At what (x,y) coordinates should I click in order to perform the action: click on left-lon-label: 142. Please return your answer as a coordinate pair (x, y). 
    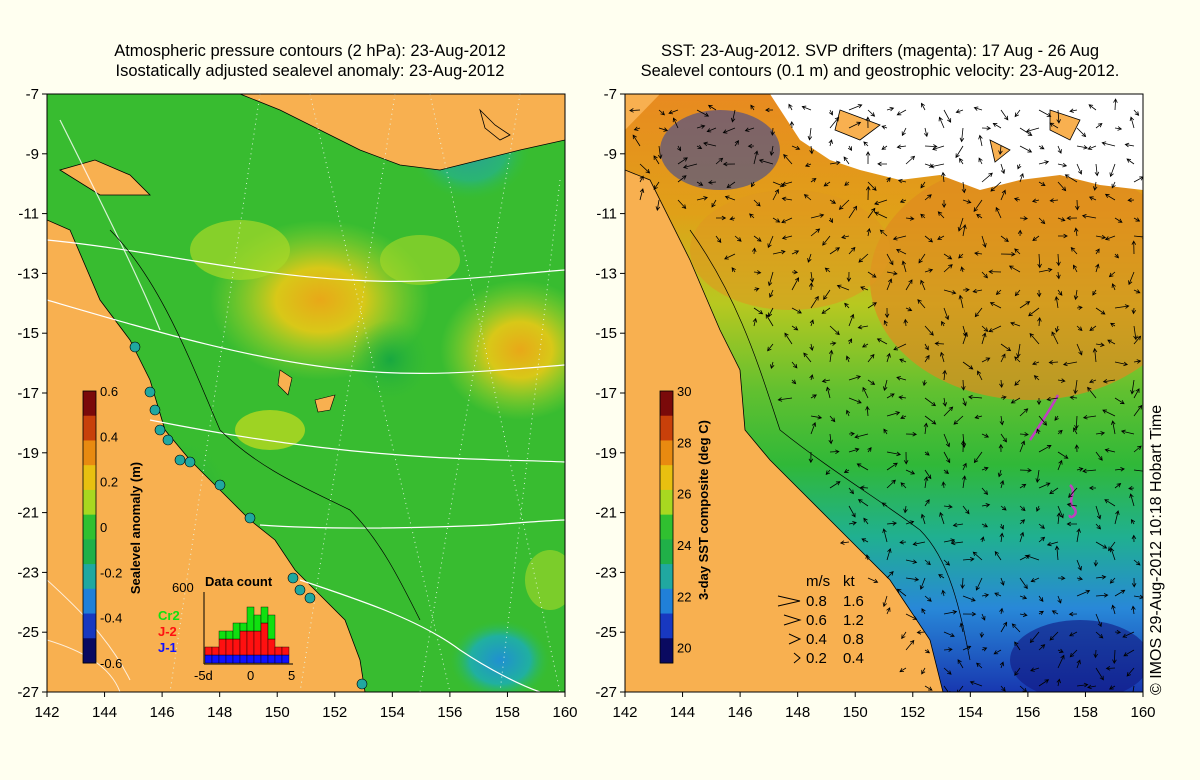
    Looking at the image, I should click on (46, 712).